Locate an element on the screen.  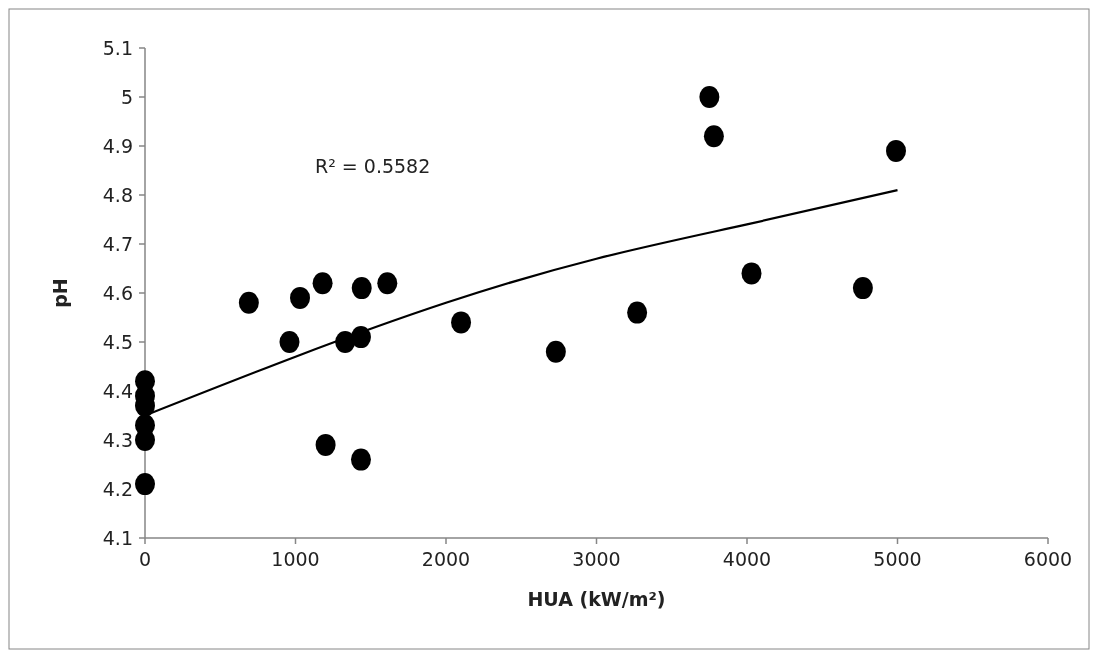
x-tick-label: 0 is located at coordinates (145, 559).